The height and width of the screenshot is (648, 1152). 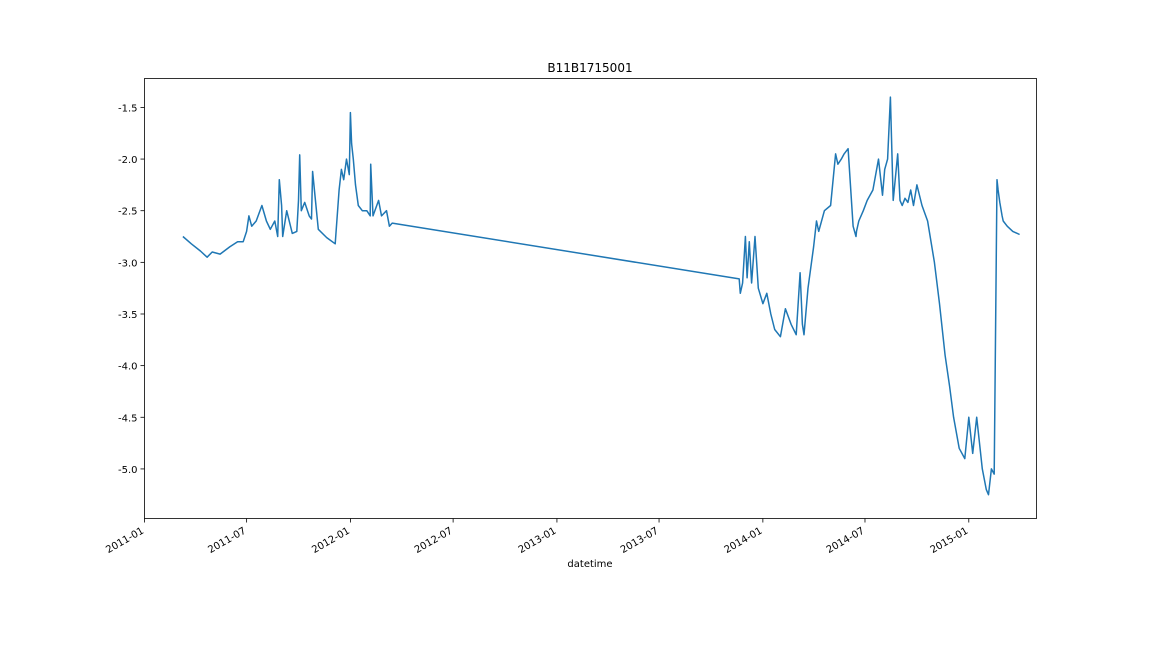 I want to click on y-tick-label: -5.0, so click(x=128, y=470).